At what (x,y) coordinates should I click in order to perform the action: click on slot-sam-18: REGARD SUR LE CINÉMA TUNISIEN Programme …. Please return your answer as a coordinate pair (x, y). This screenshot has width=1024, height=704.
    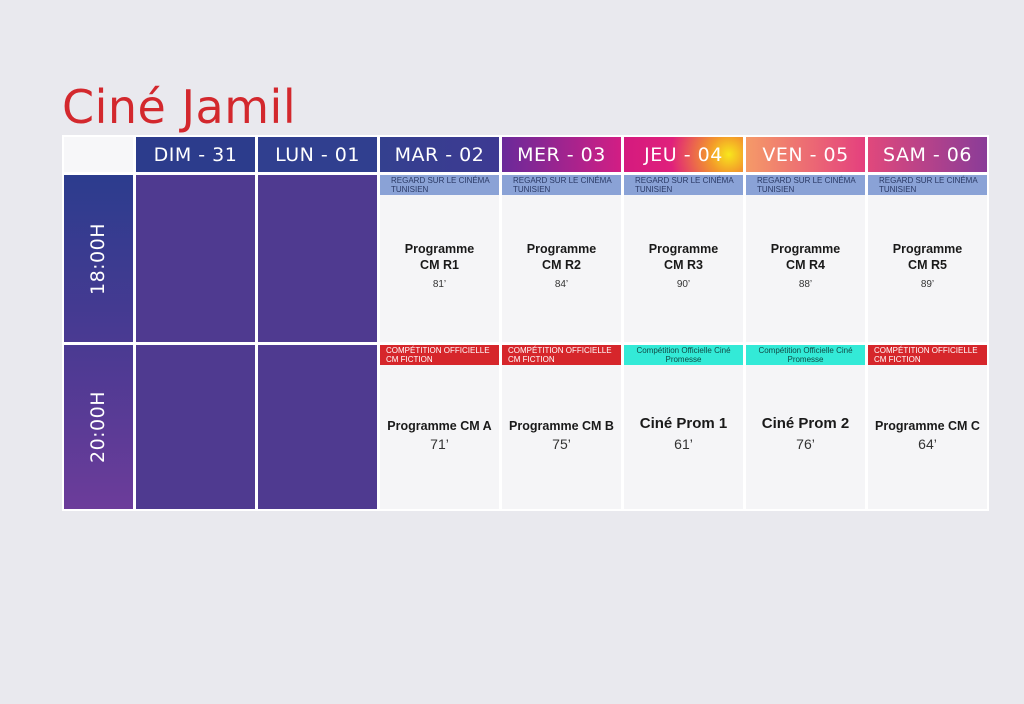
    Looking at the image, I should click on (927, 258).